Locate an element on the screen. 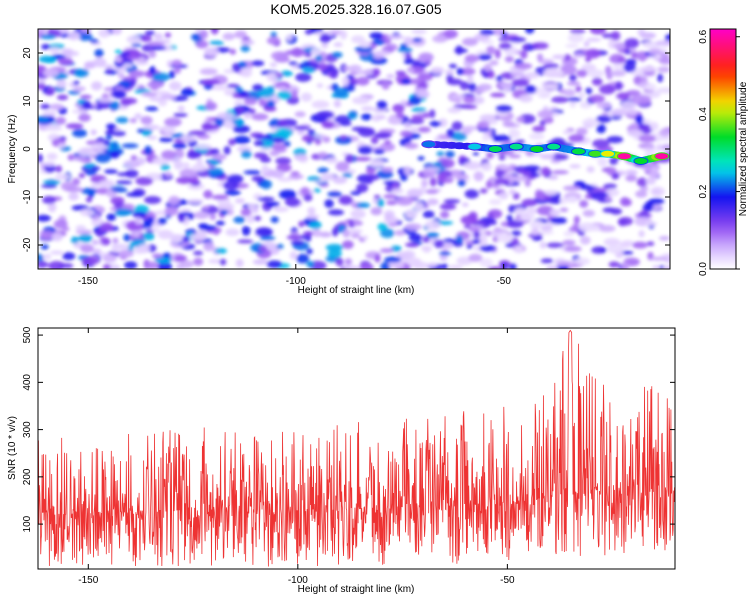  y-tick-label: 300 is located at coordinates (27, 429).